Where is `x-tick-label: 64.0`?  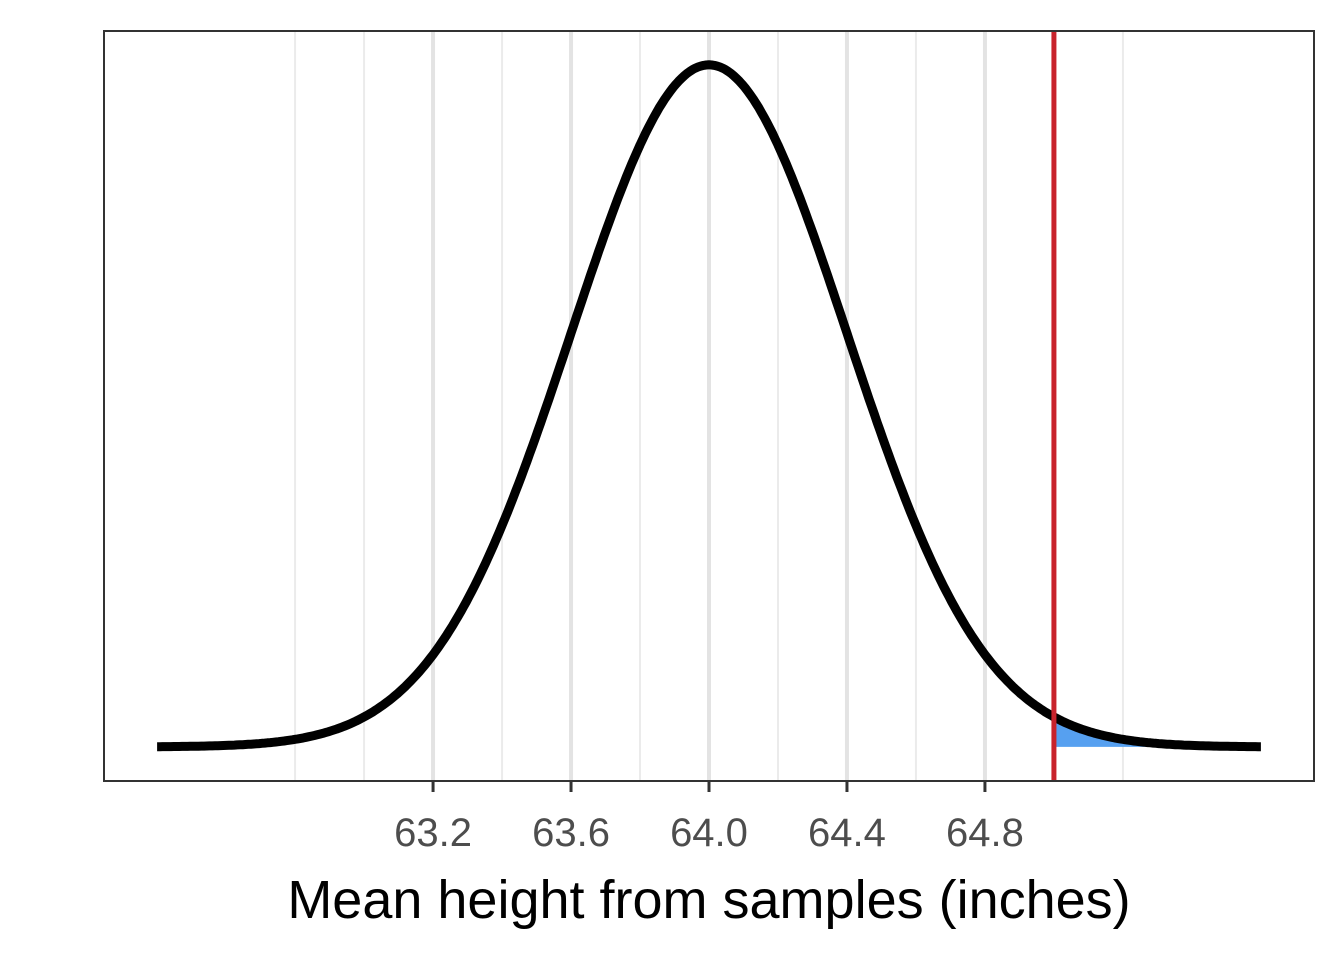 x-tick-label: 64.0 is located at coordinates (709, 833).